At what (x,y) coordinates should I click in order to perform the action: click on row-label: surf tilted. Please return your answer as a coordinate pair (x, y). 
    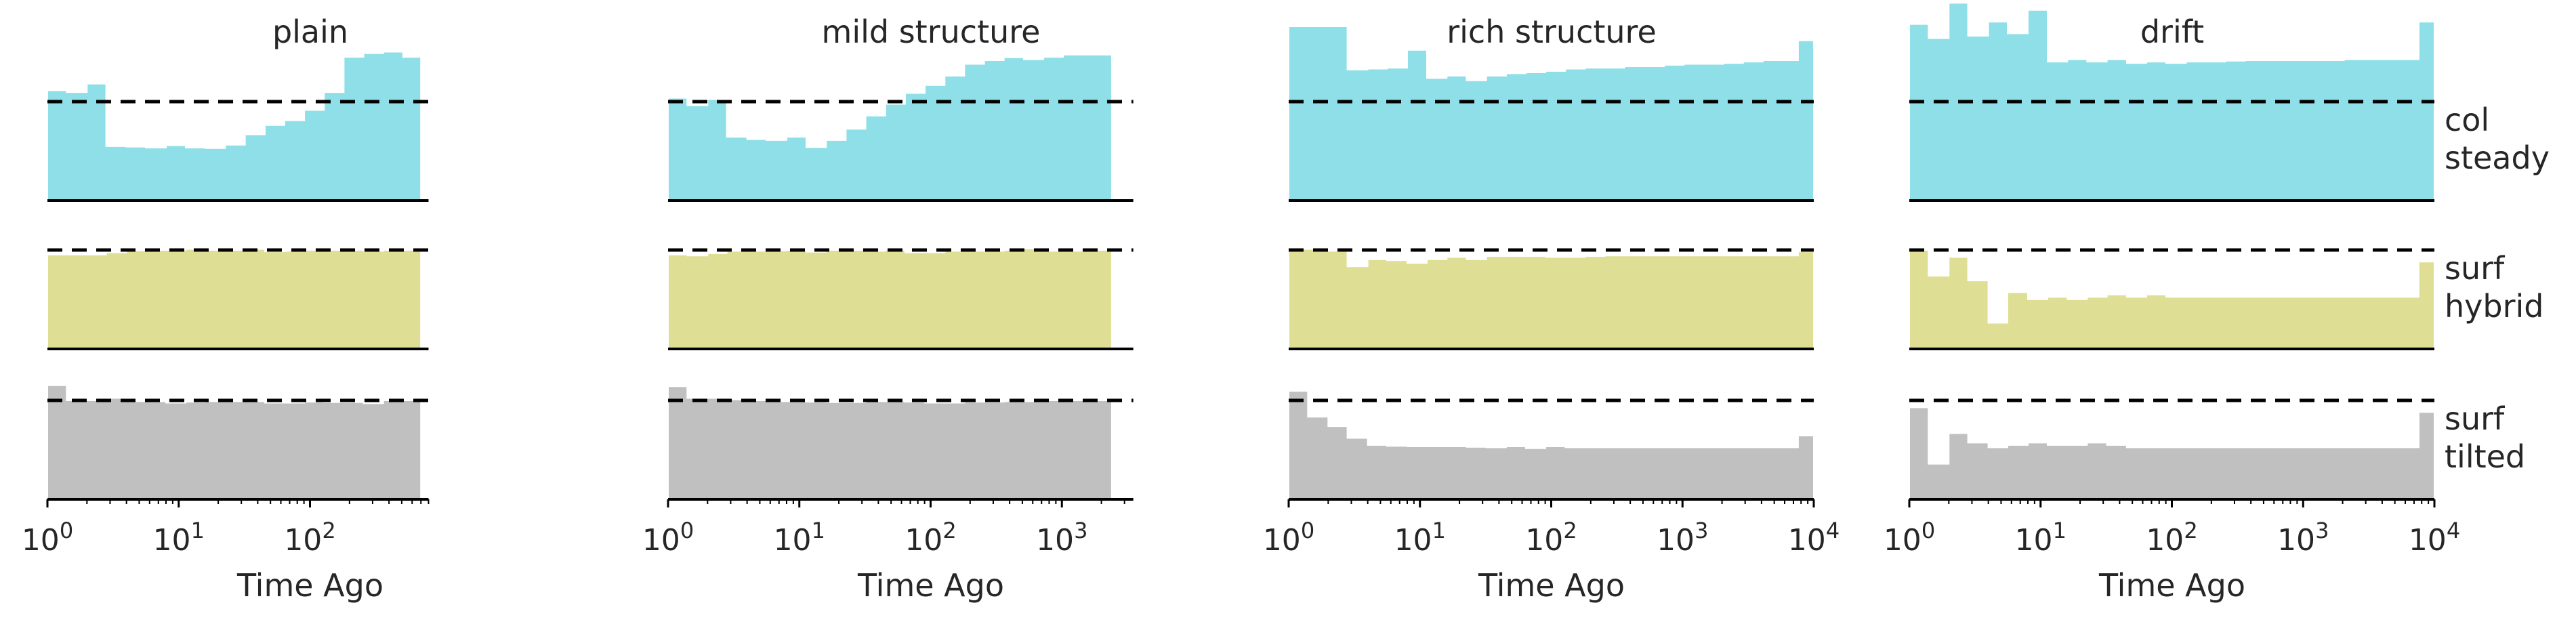
    Looking at the image, I should click on (2485, 437).